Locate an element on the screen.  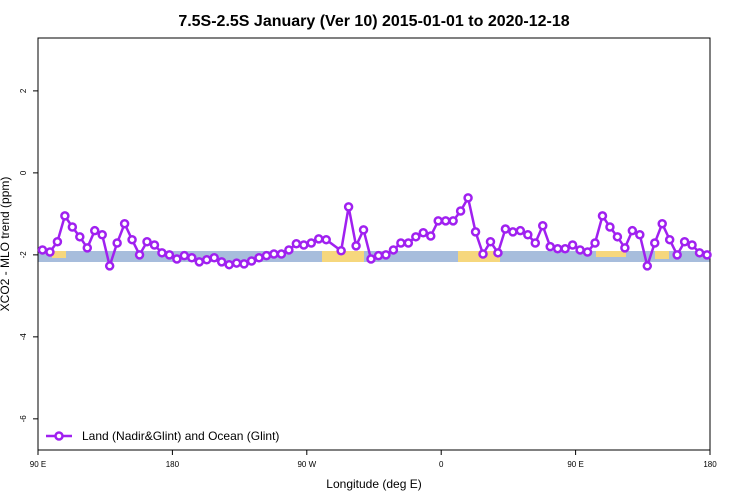
x-axis-label: Longitude (deg E) is located at coordinates (373, 484).